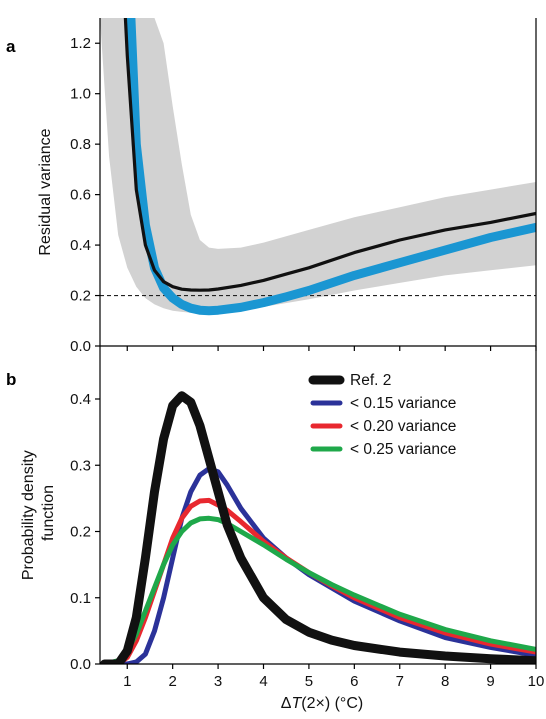 The height and width of the screenshot is (719, 546). I want to click on legend-item: Ref. 2, so click(349, 380).